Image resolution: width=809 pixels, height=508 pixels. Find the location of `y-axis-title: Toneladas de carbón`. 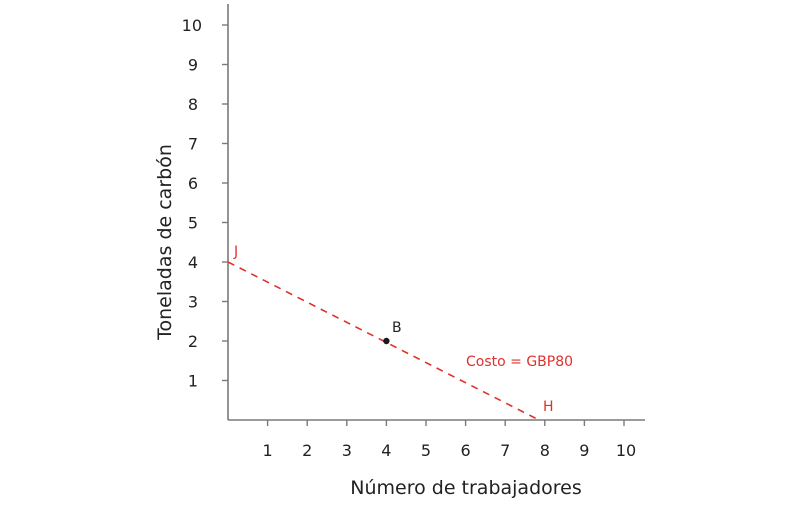

y-axis-title: Toneladas de carbón is located at coordinates (165, 242).